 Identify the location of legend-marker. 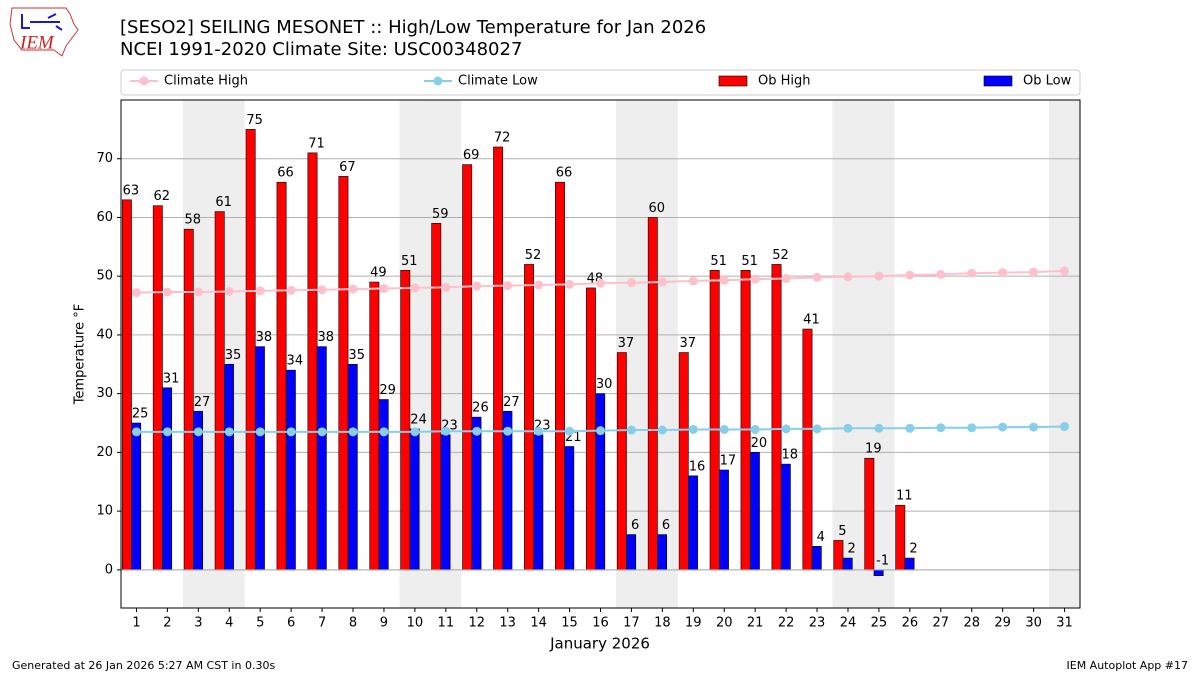
(144, 81).